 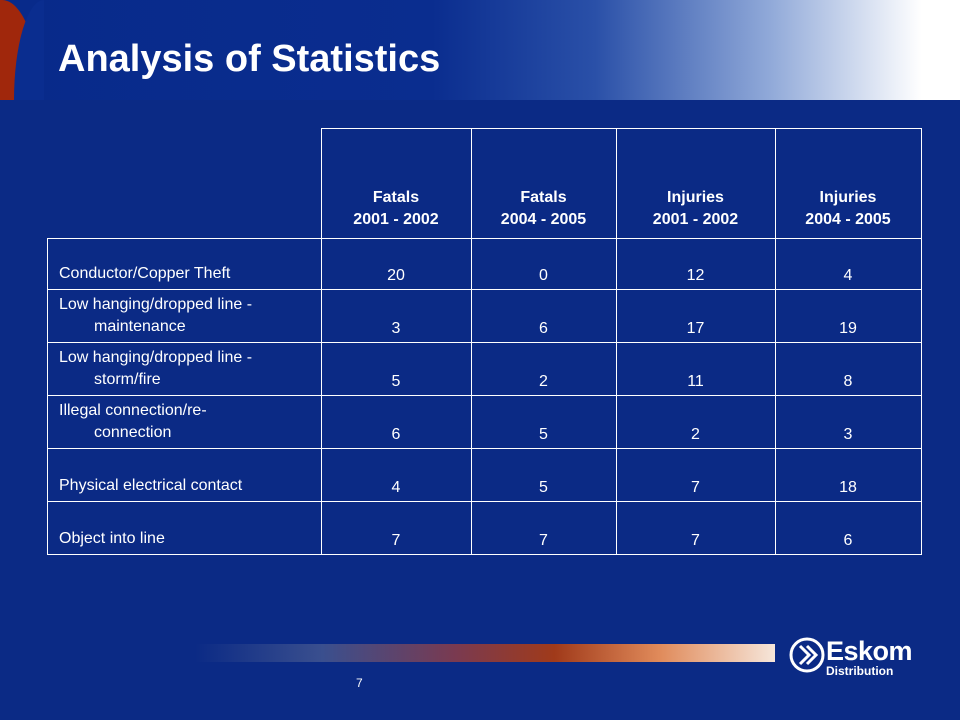 I want to click on page-number: 7, so click(x=359, y=683).